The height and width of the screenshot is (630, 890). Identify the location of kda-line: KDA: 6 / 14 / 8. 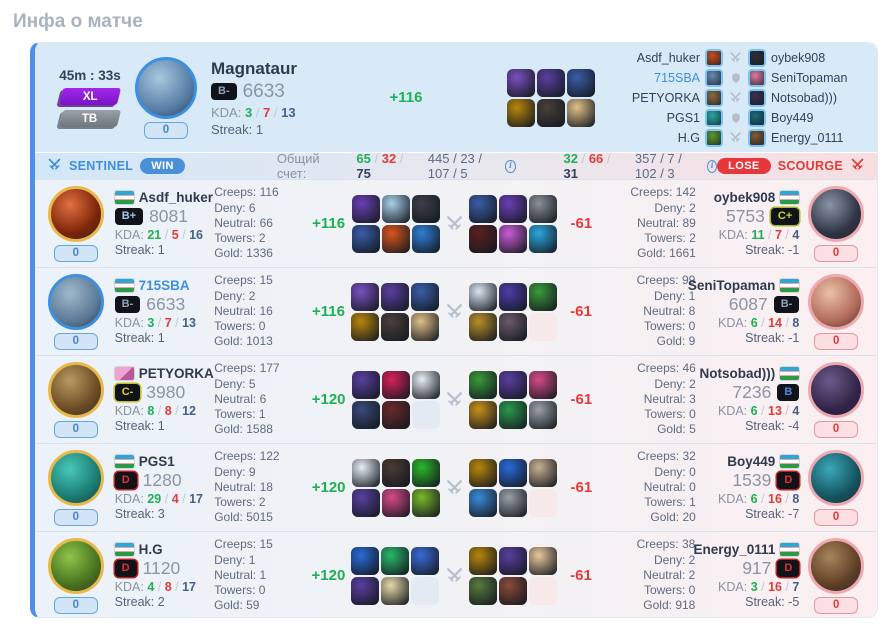
(759, 323).